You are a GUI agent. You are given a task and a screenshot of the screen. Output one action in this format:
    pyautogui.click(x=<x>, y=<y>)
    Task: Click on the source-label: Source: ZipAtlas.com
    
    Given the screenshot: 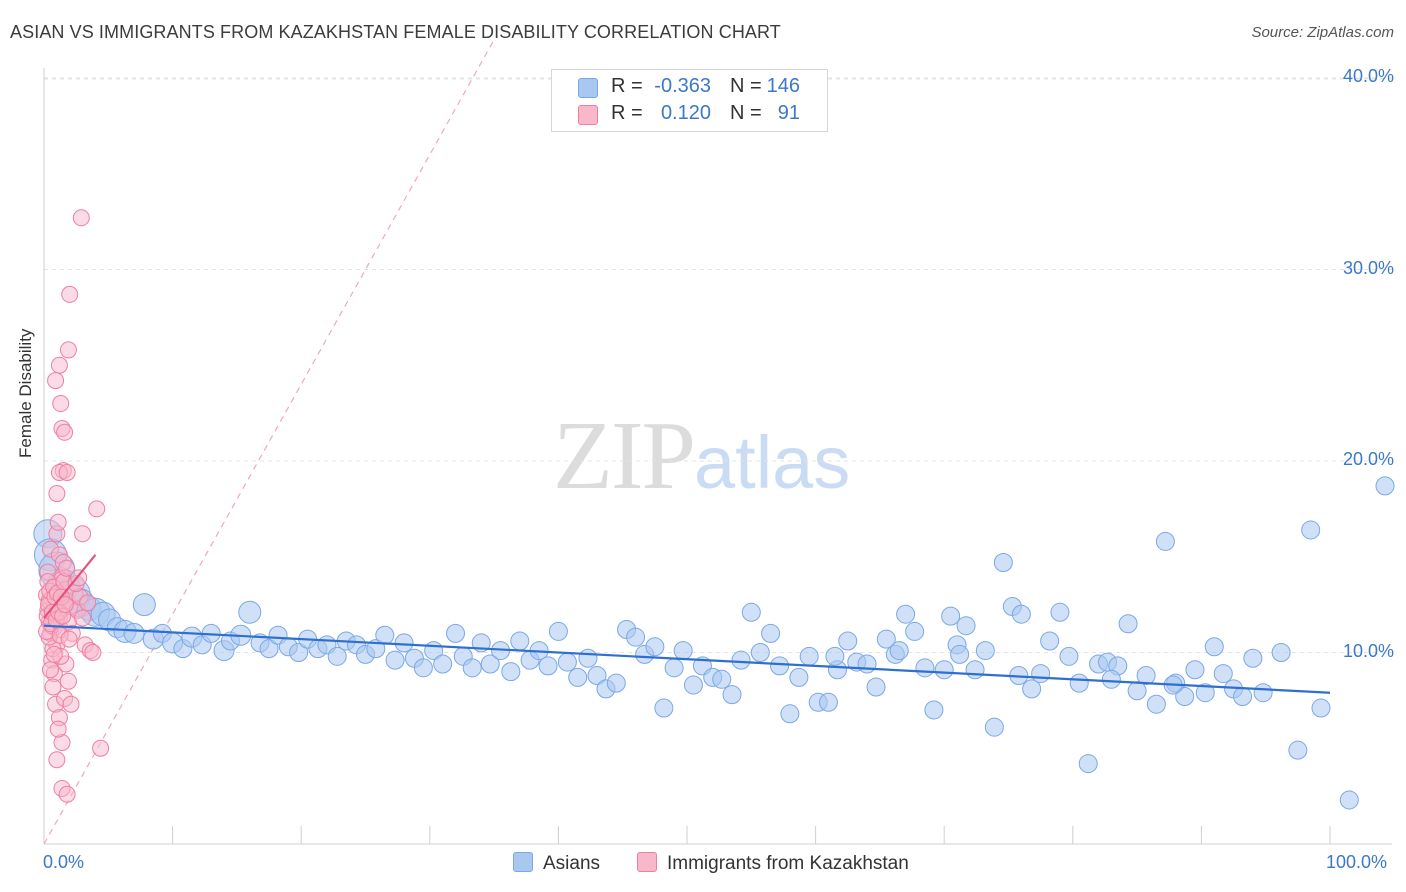 What is the action you would take?
    pyautogui.click(x=1322, y=32)
    